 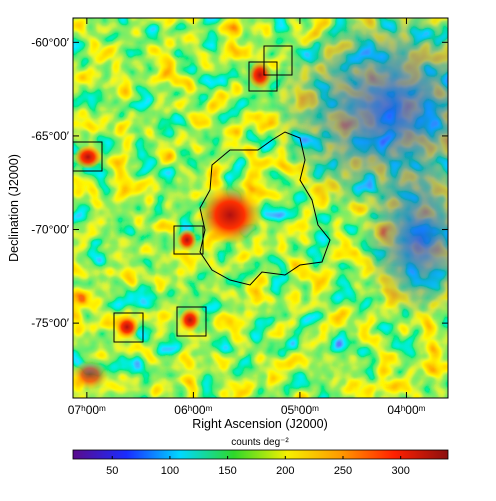 What do you see at coordinates (50, 230) in the screenshot?
I see `y-tick-label: -70°00′` at bounding box center [50, 230].